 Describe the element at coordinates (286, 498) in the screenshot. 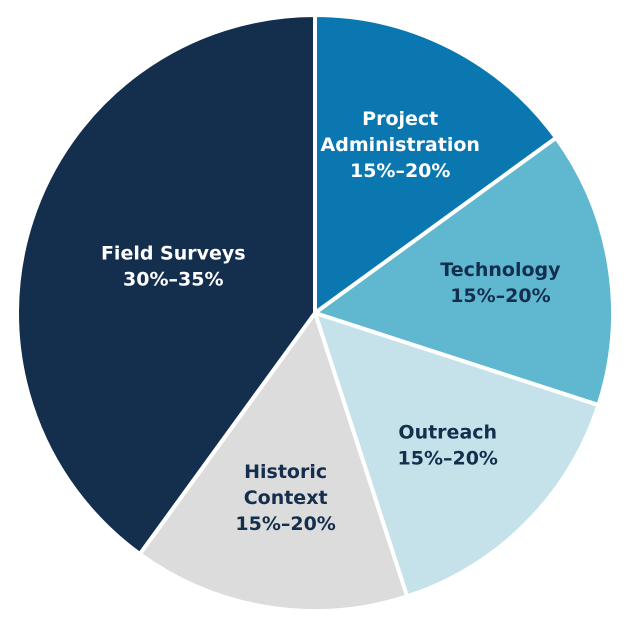

I see `slice-label: Context` at that location.